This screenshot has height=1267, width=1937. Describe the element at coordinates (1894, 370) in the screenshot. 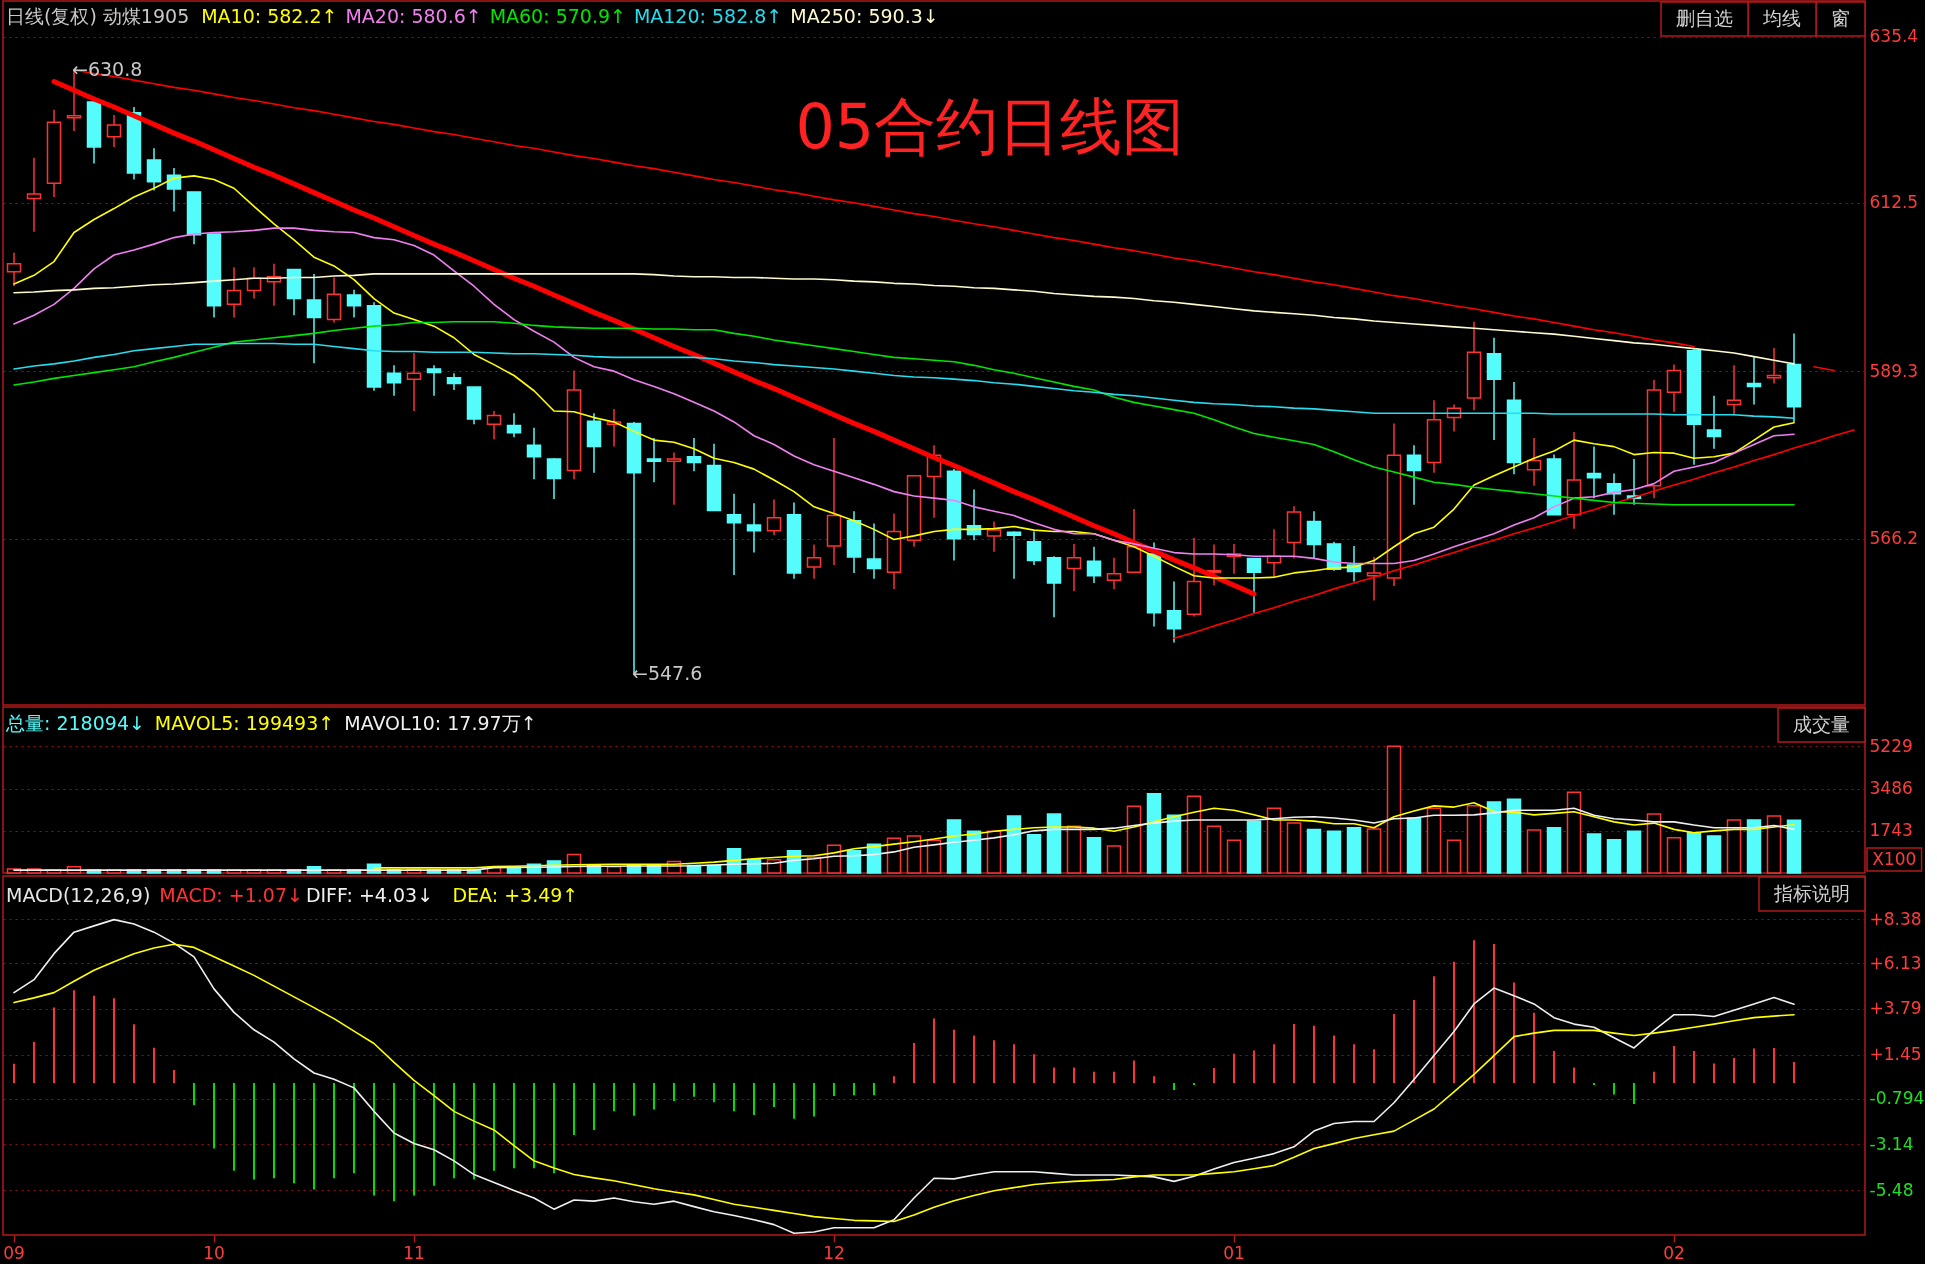

I see `y-tick-label: 589.3` at that location.